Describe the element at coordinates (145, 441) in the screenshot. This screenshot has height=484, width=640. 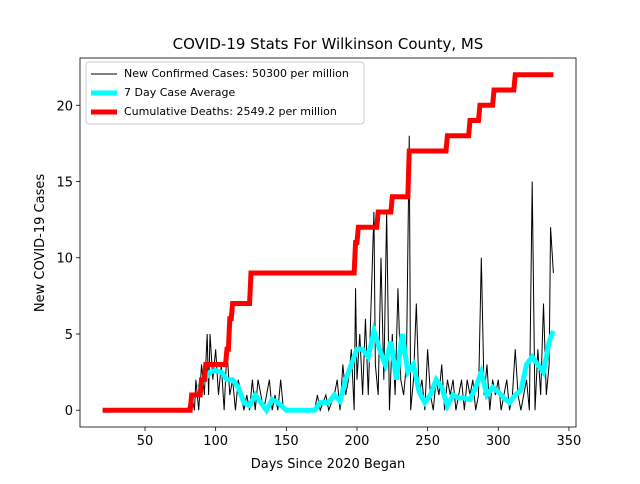
I see `x-tick-label: 50` at that location.